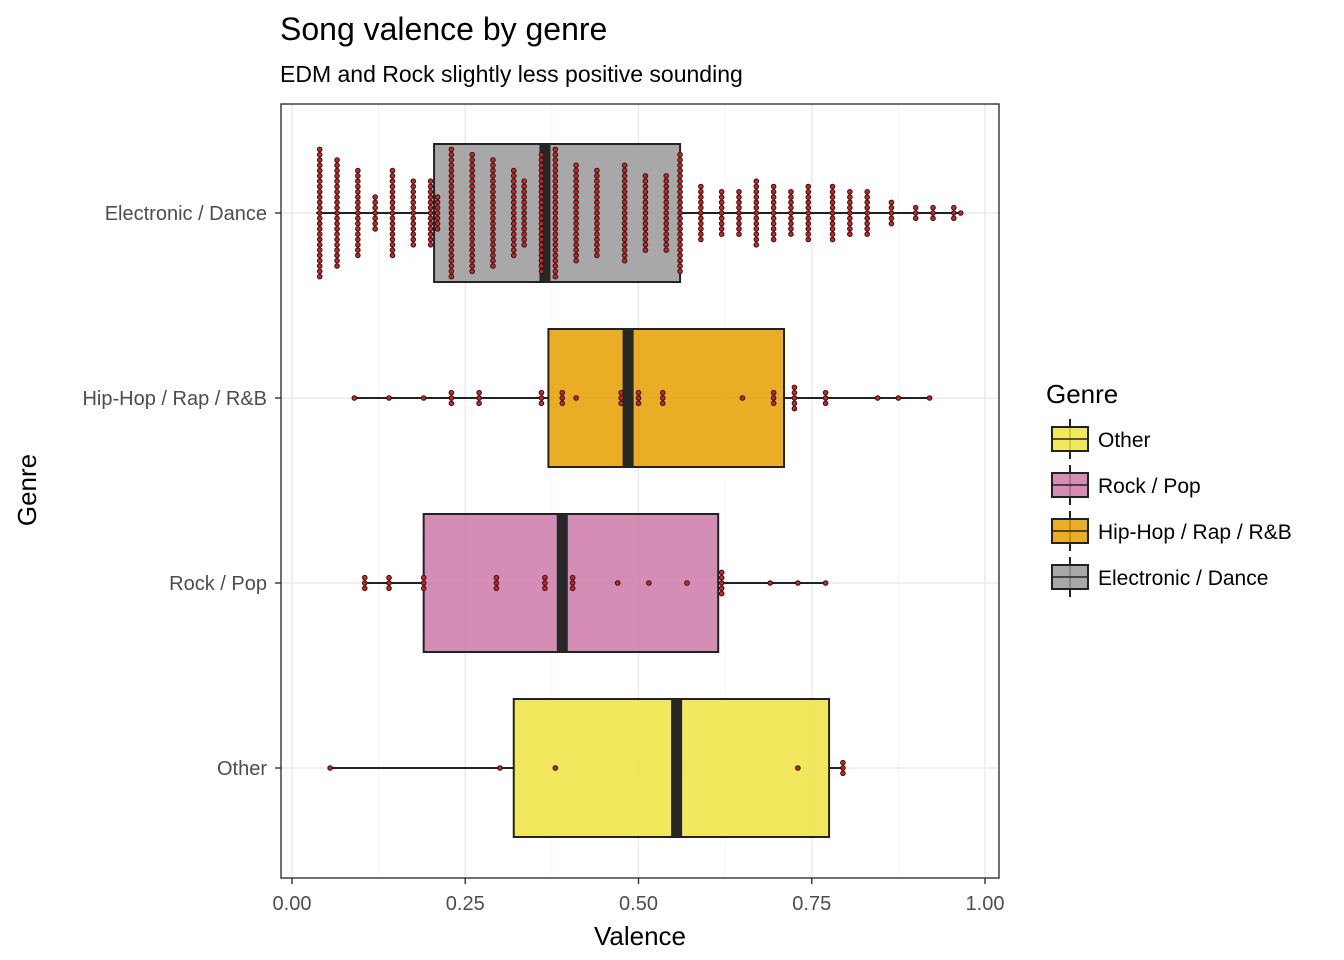  What do you see at coordinates (465, 904) in the screenshot?
I see `x-tick-label: 0.25` at bounding box center [465, 904].